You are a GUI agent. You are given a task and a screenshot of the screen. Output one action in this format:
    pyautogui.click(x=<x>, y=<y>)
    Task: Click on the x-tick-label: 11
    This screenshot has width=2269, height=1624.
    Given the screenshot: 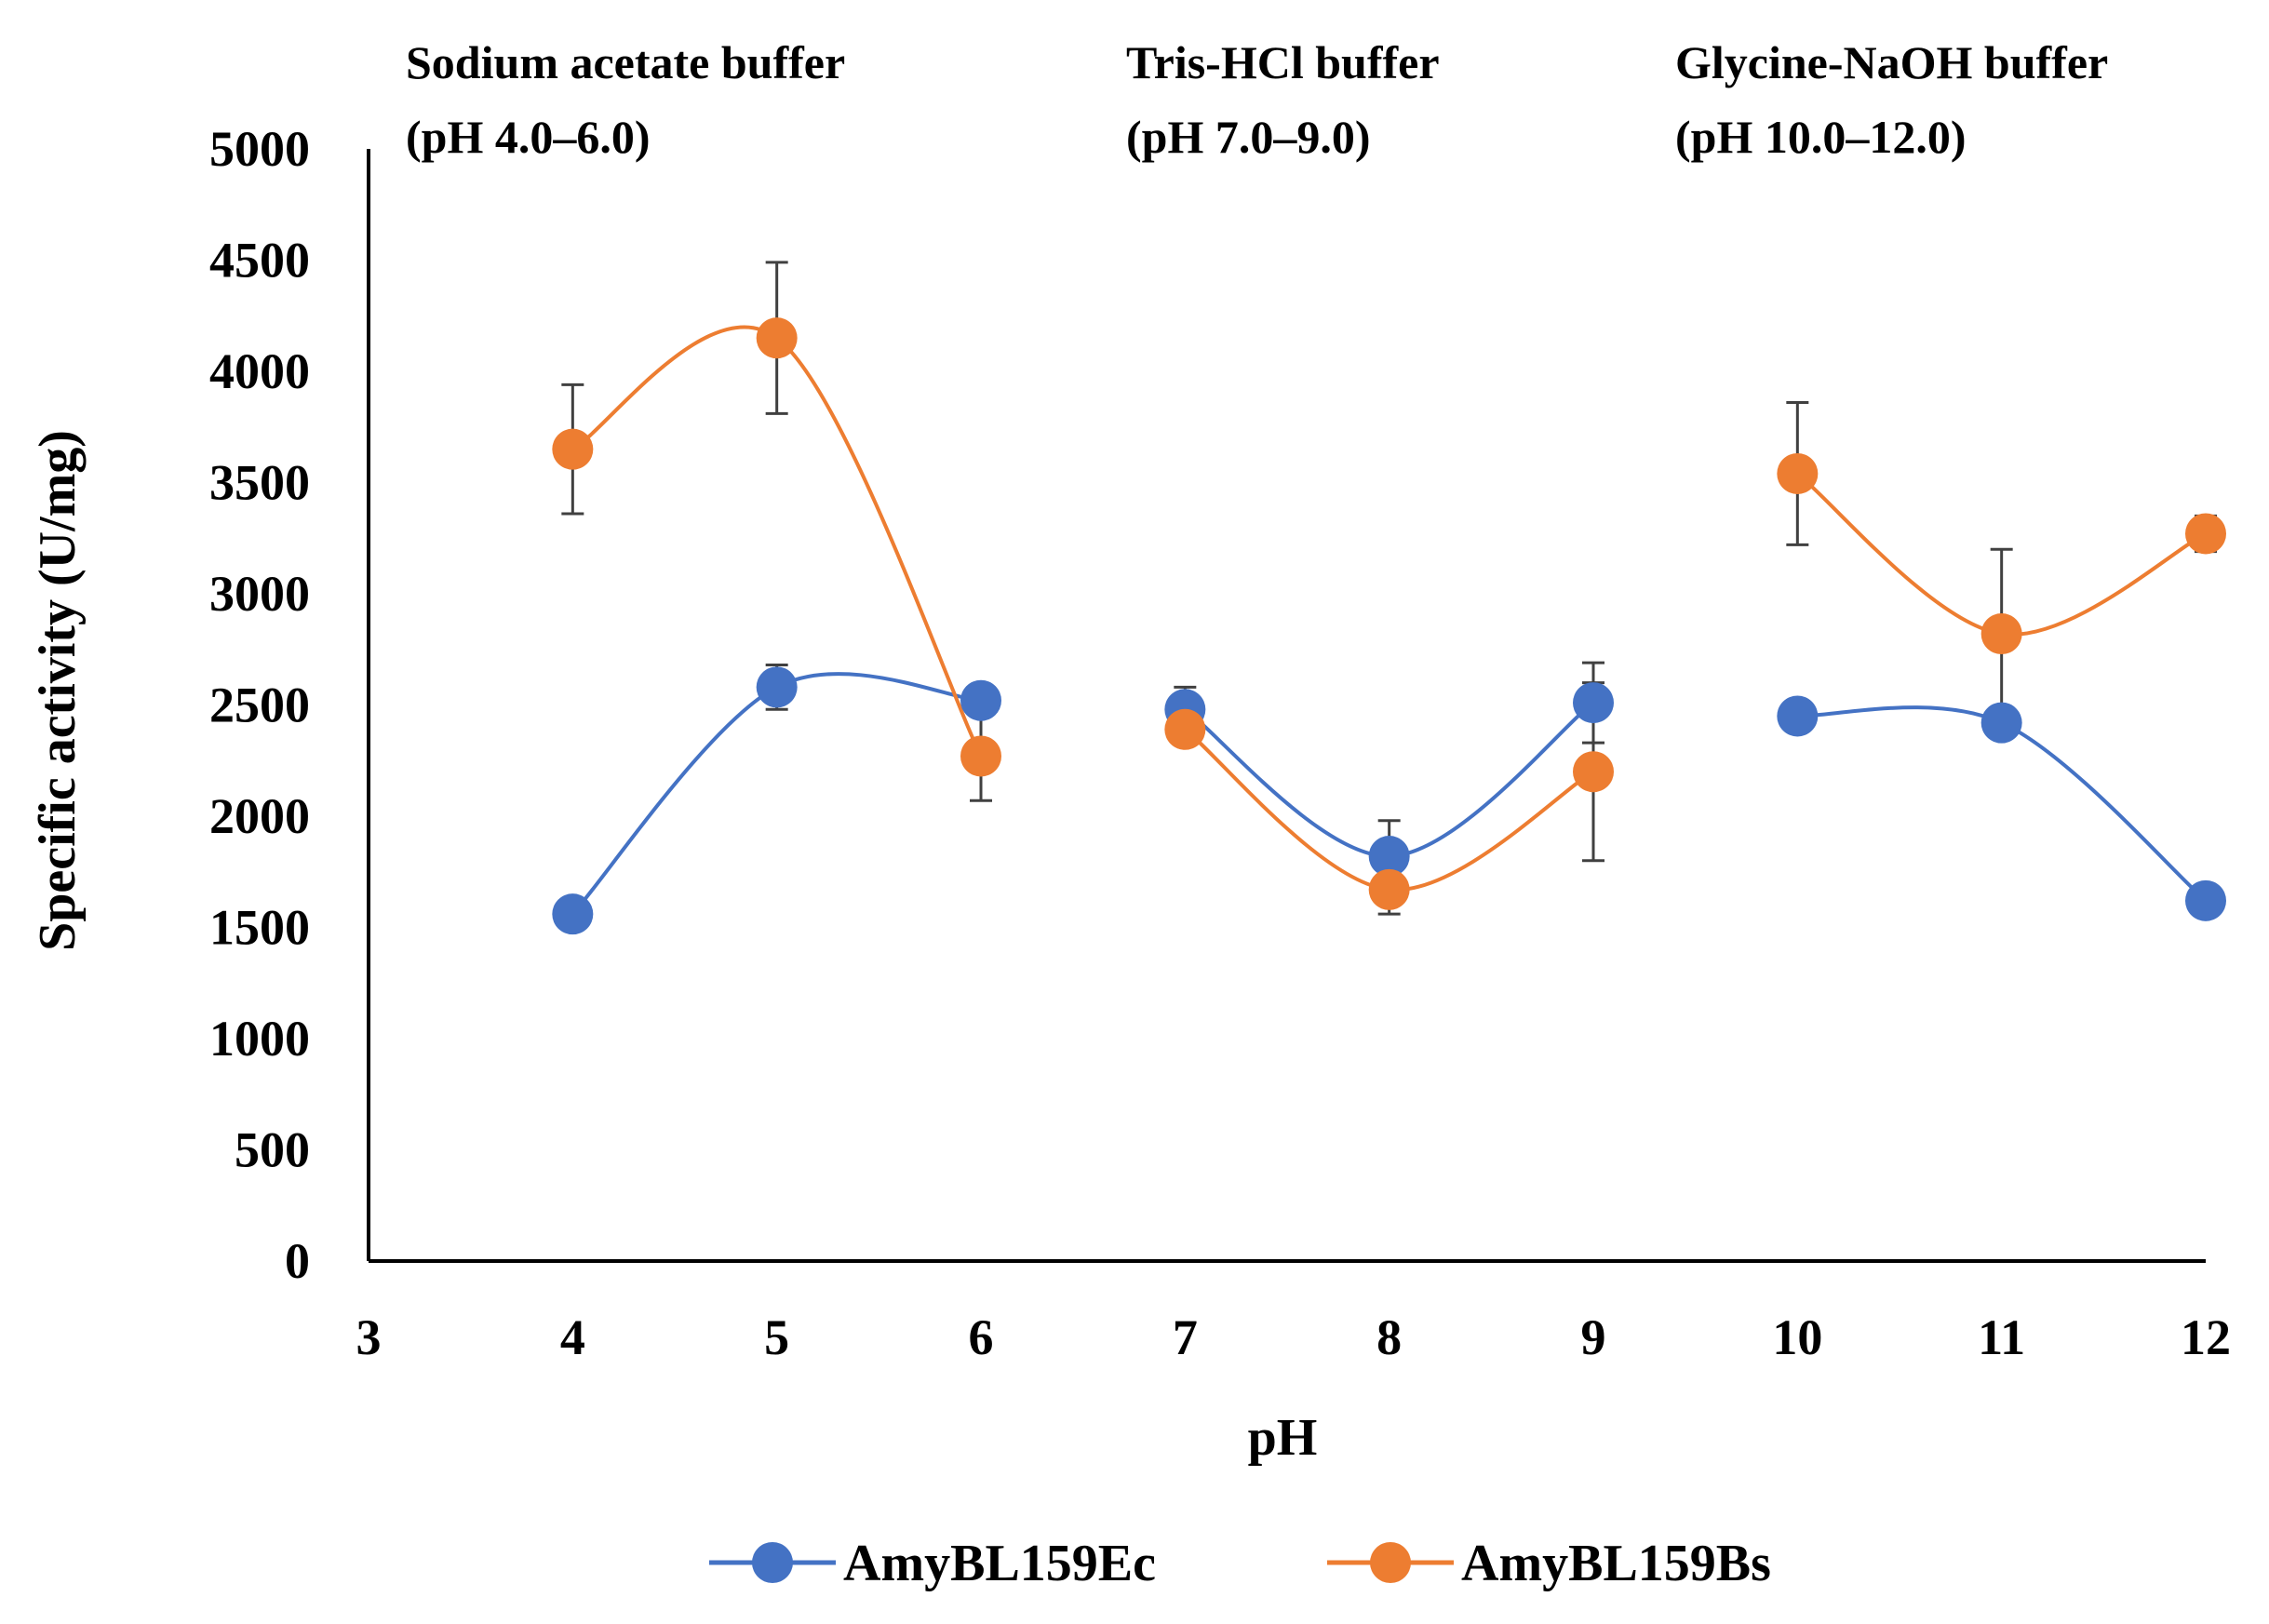 What is the action you would take?
    pyautogui.click(x=2002, y=1337)
    